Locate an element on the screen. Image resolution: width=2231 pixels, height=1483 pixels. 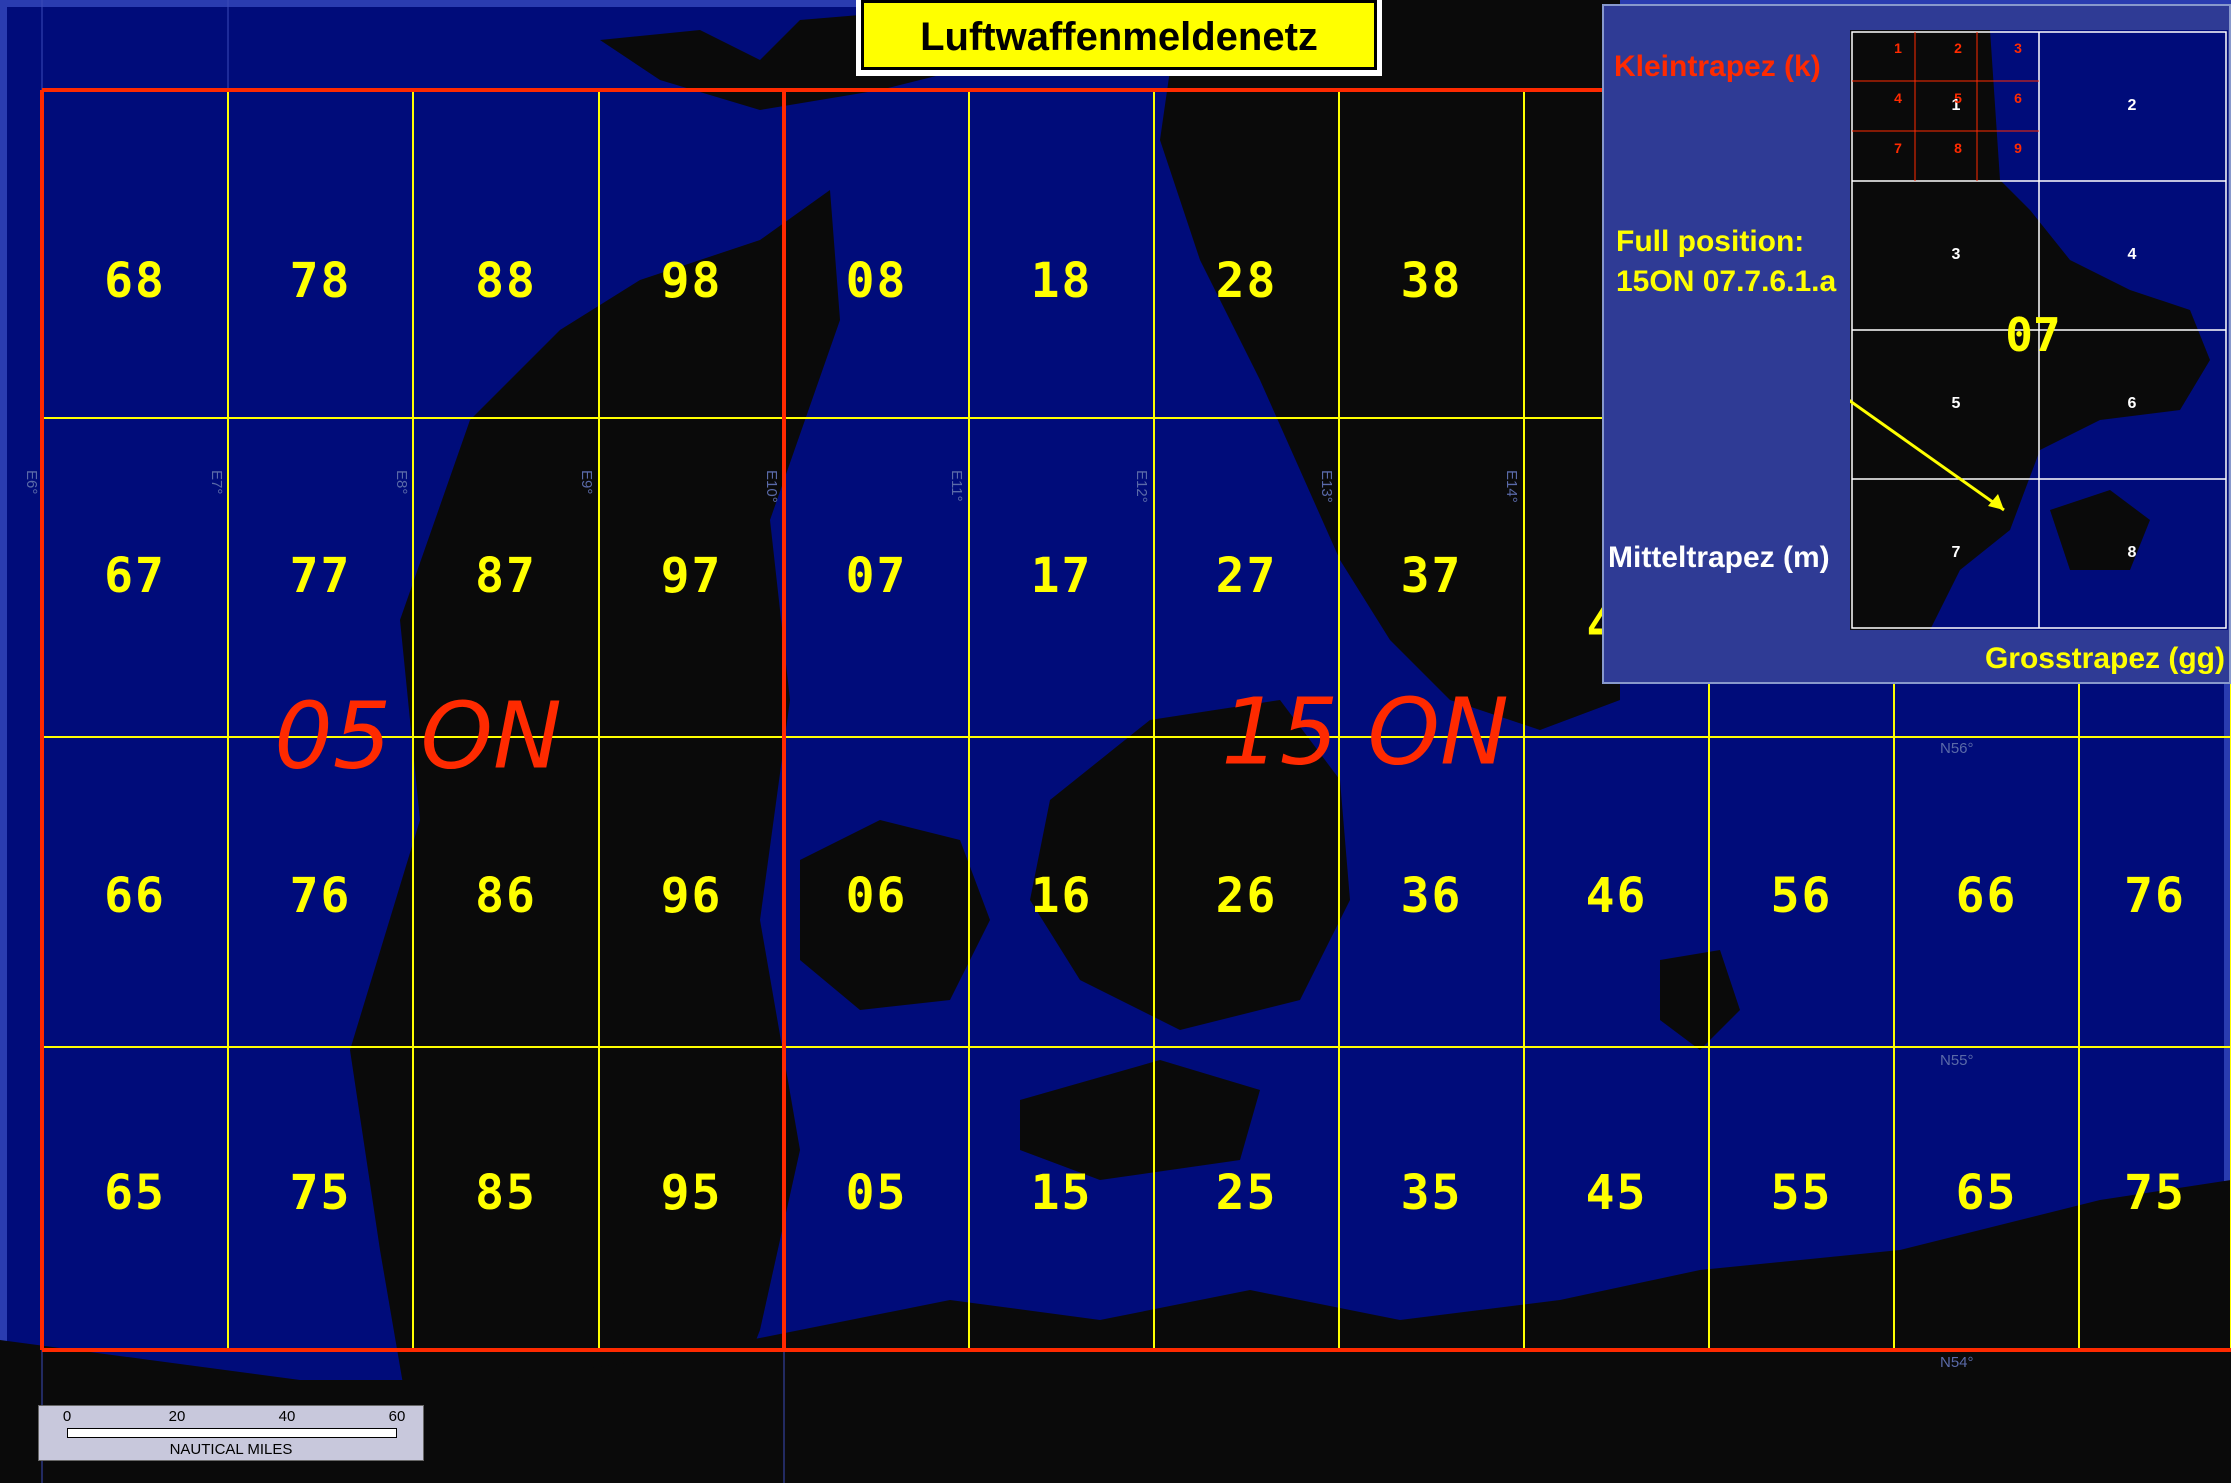
land-lolland is located at coordinates (1140, 1120).